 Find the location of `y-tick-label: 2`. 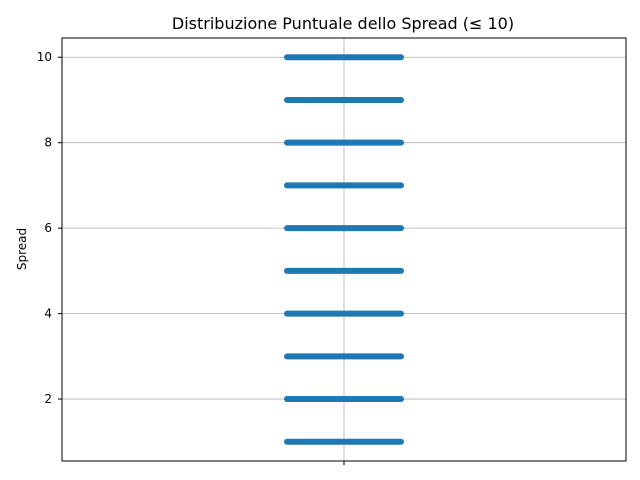

y-tick-label: 2 is located at coordinates (48, 399).